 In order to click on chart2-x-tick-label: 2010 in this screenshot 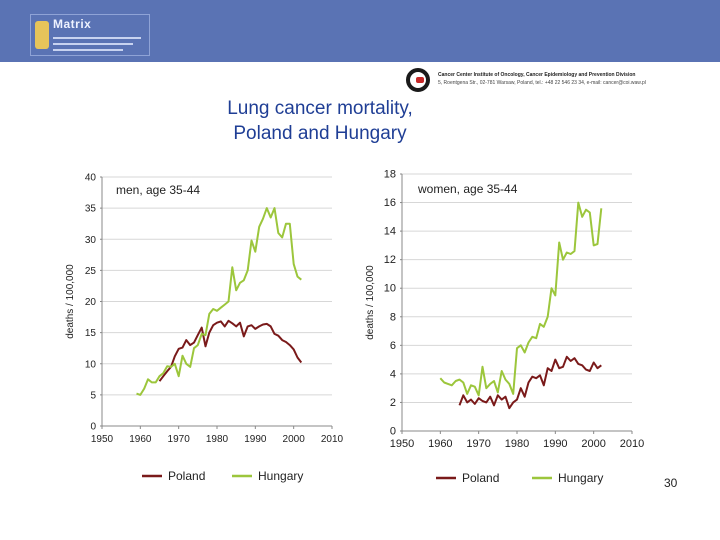, I will do `click(632, 444)`.